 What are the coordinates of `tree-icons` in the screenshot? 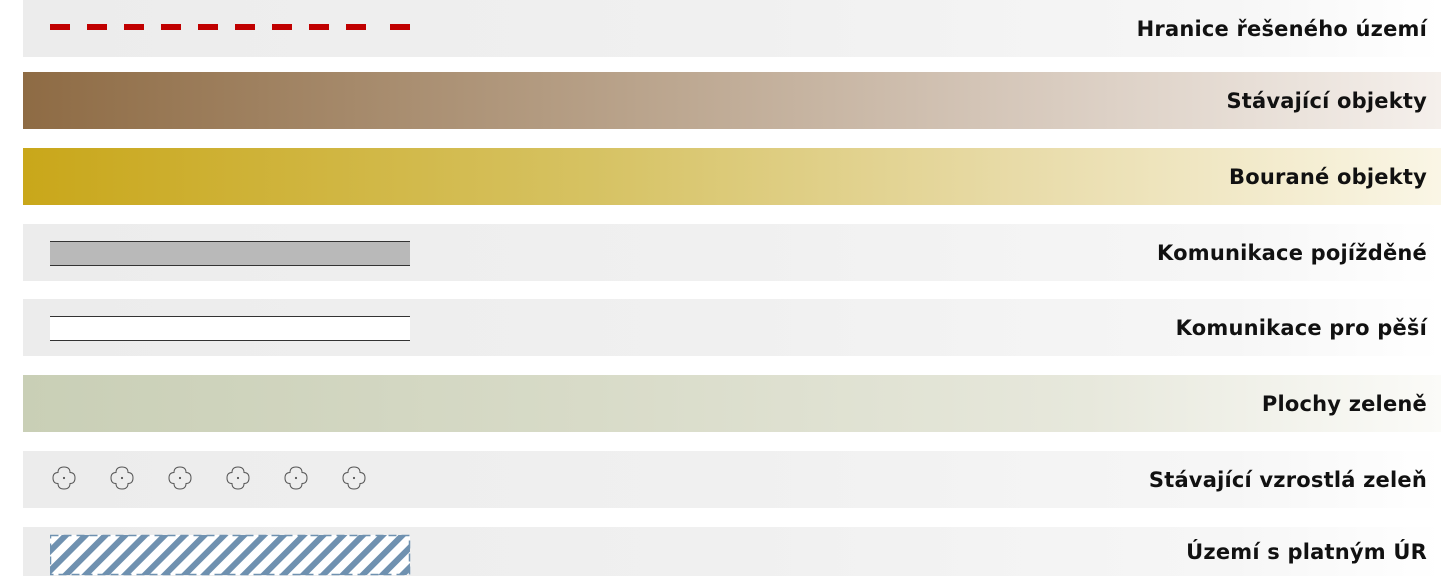 It's located at (209, 478).